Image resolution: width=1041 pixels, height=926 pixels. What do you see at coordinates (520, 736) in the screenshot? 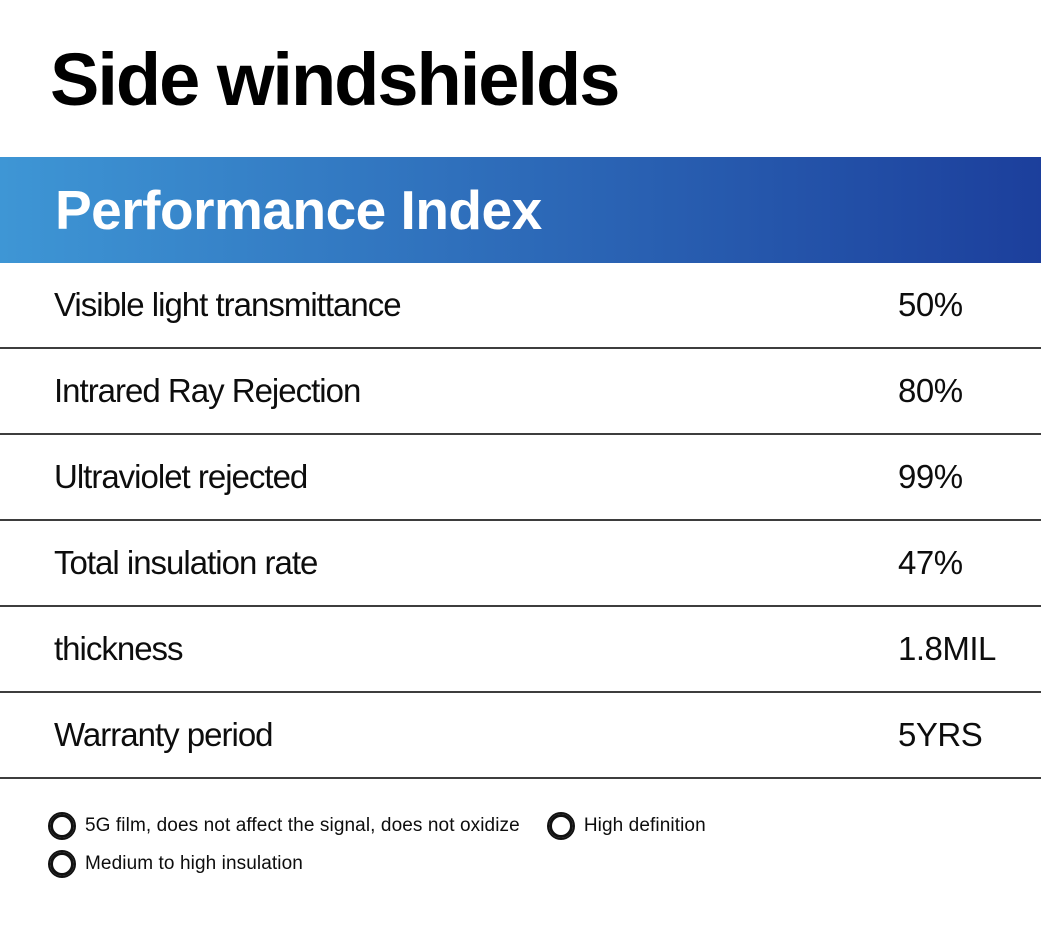
I see `table-row: Warranty period 5YRS` at bounding box center [520, 736].